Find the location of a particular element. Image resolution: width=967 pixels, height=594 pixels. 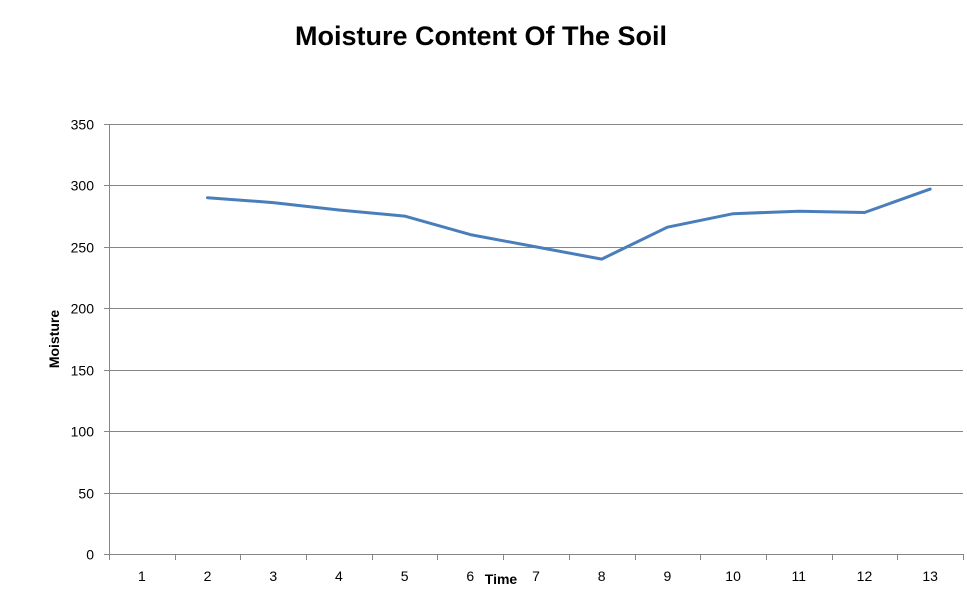

y-tick-label: 250 is located at coordinates (83, 248).